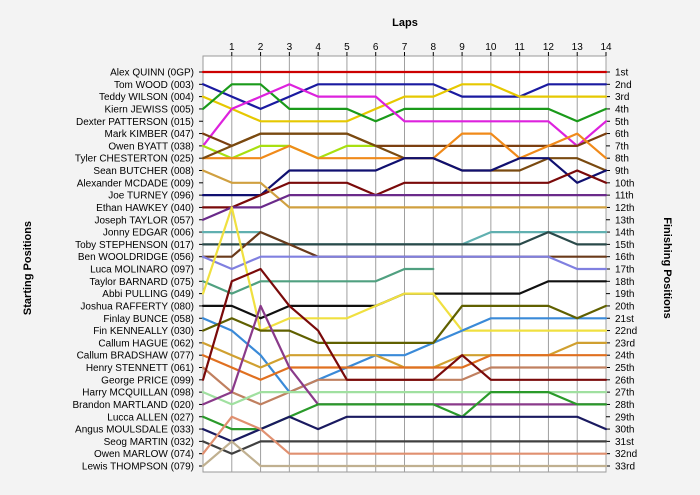  Describe the element at coordinates (624, 380) in the screenshot. I see `finish-position-label: 26th` at that location.